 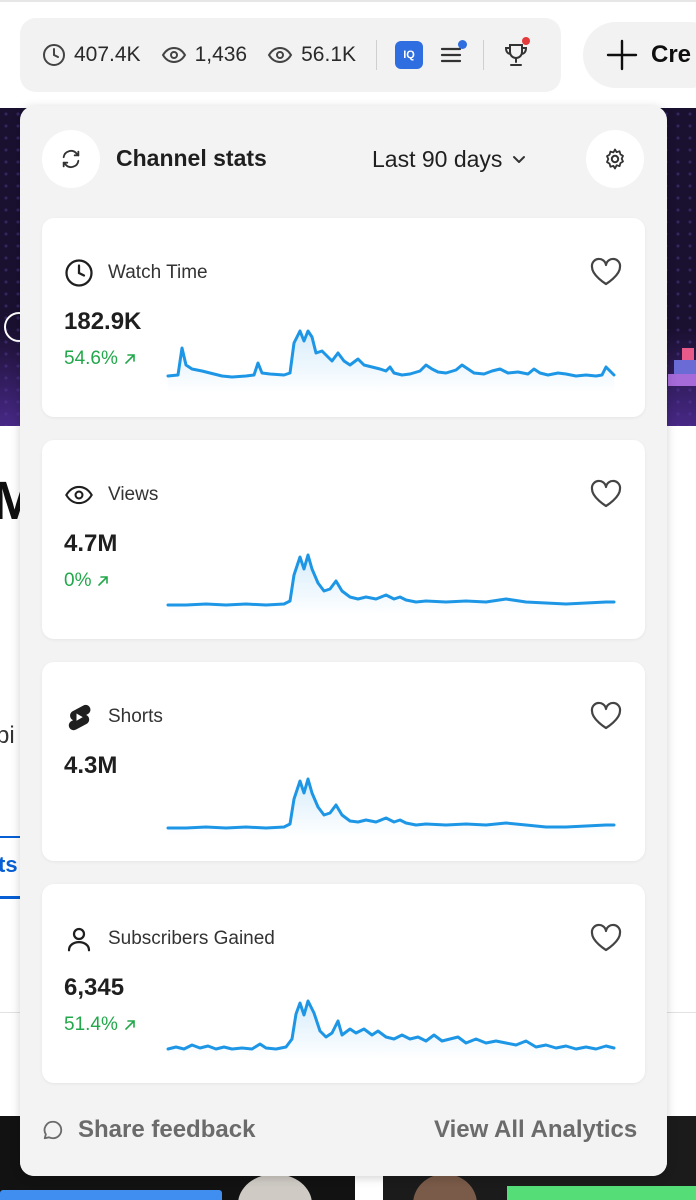 I want to click on chat-bubble-icon, so click(x=53, y=1130).